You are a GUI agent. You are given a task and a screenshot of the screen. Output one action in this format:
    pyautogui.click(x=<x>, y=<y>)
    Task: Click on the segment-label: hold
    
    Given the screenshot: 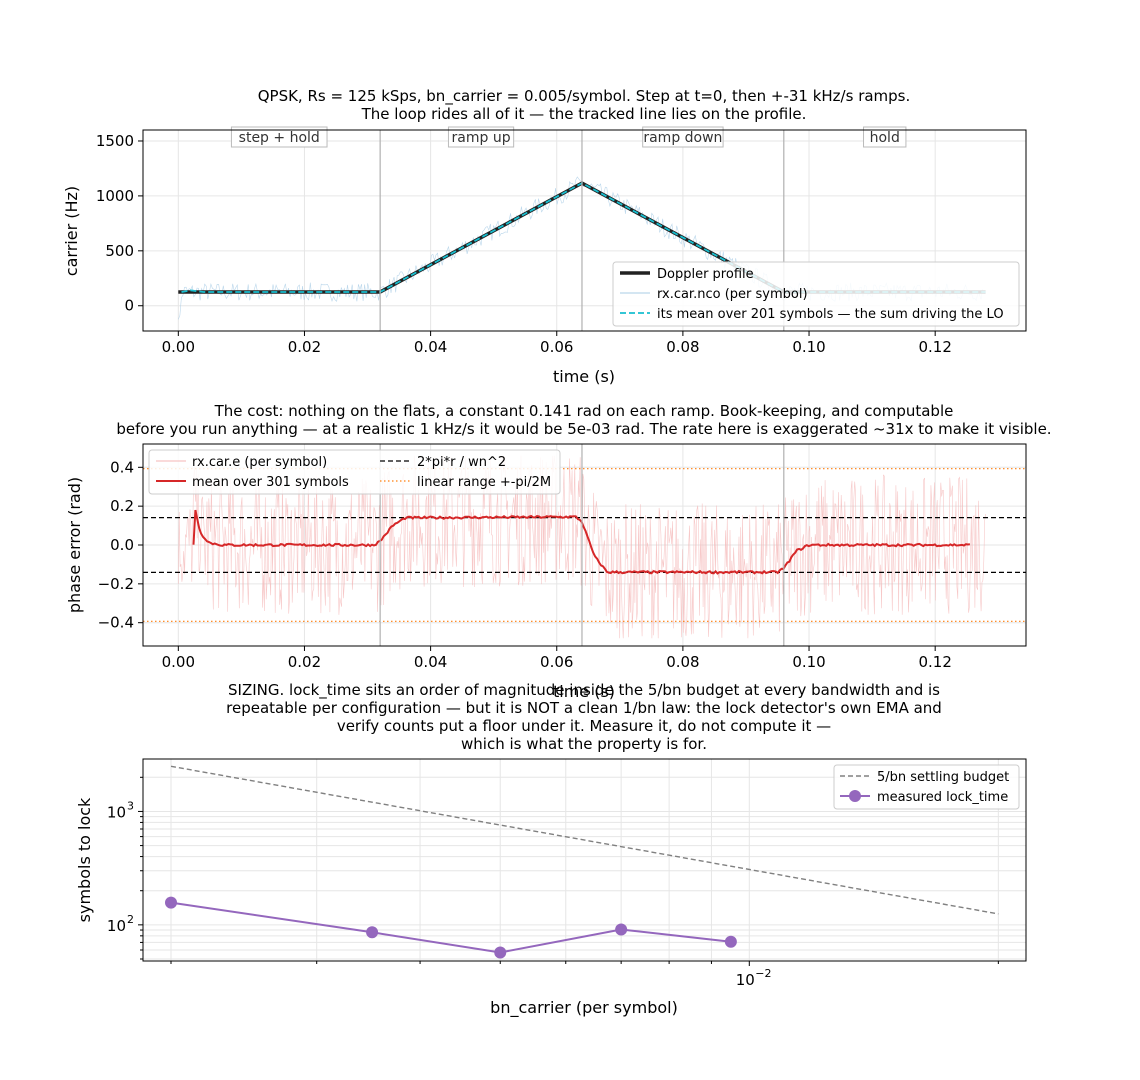 What is the action you would take?
    pyautogui.click(x=885, y=138)
    